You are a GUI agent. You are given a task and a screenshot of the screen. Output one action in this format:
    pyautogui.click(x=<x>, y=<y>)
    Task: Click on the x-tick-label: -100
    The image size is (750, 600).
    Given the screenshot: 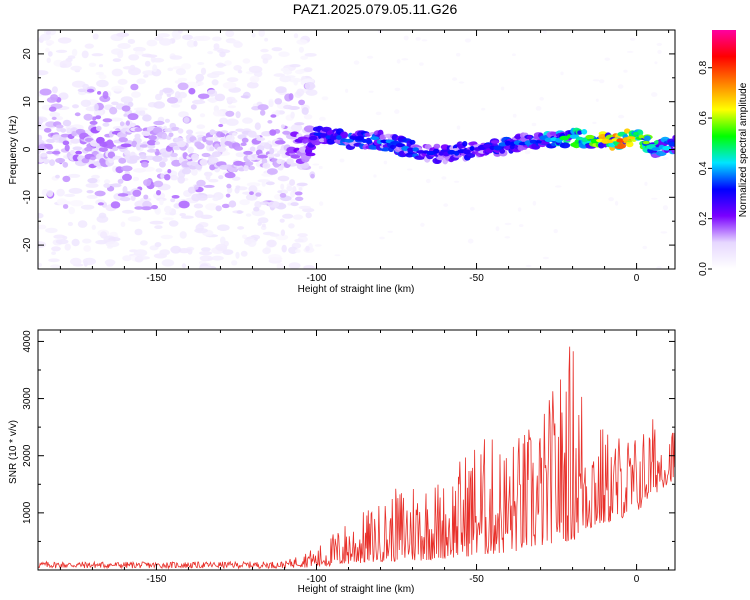 What is the action you would take?
    pyautogui.click(x=316, y=579)
    